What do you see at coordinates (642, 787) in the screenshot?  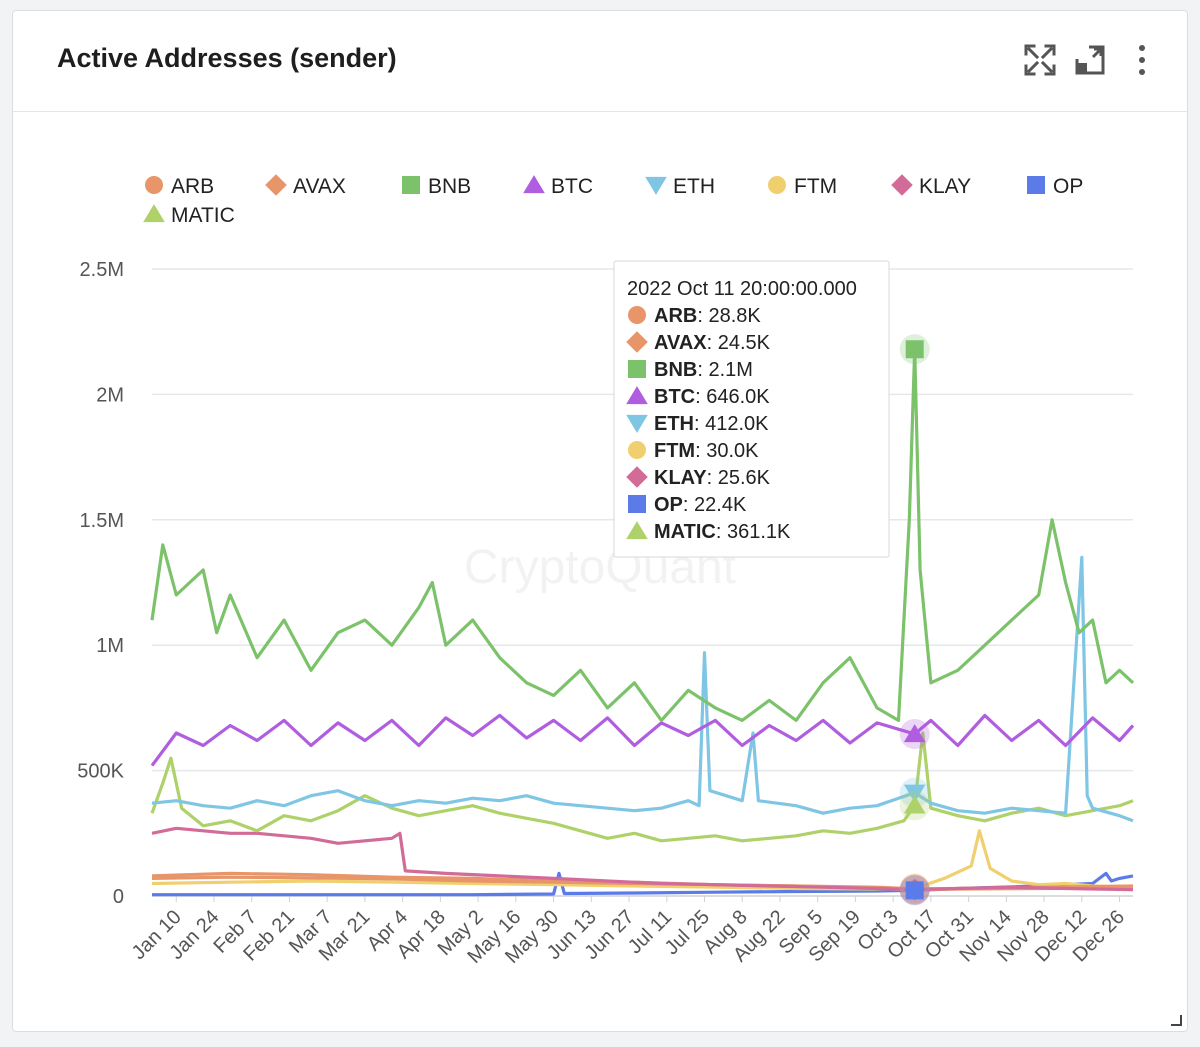 I see `series-line-matic` at bounding box center [642, 787].